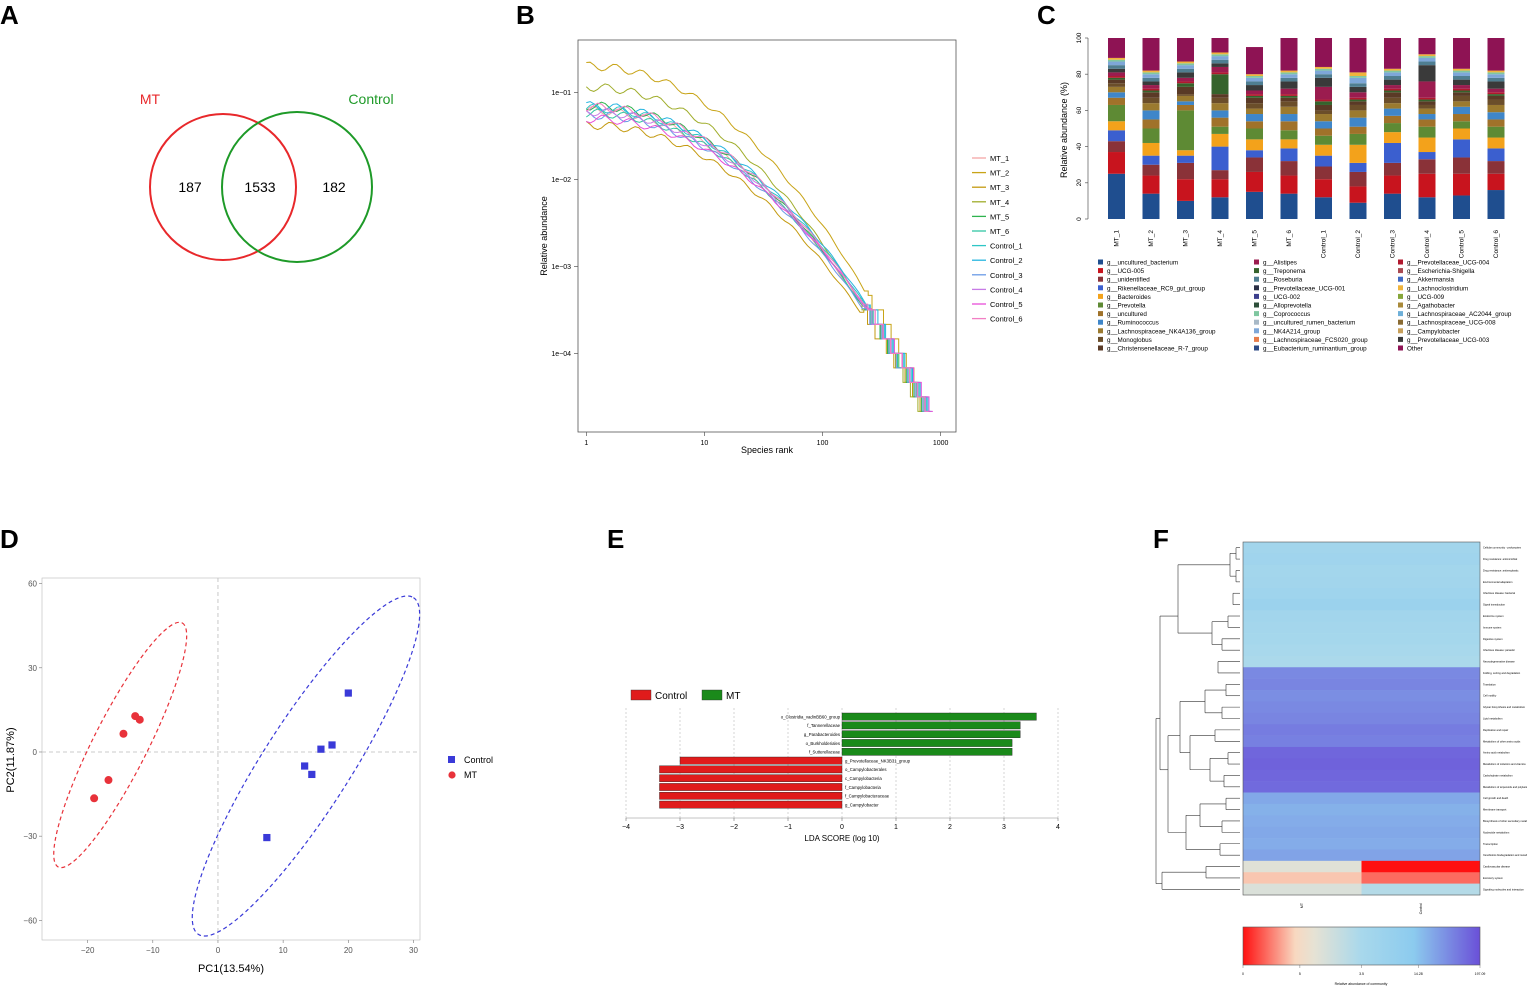  Describe the element at coordinates (370, 99) in the screenshot. I see `venn-label-control: Control` at that location.